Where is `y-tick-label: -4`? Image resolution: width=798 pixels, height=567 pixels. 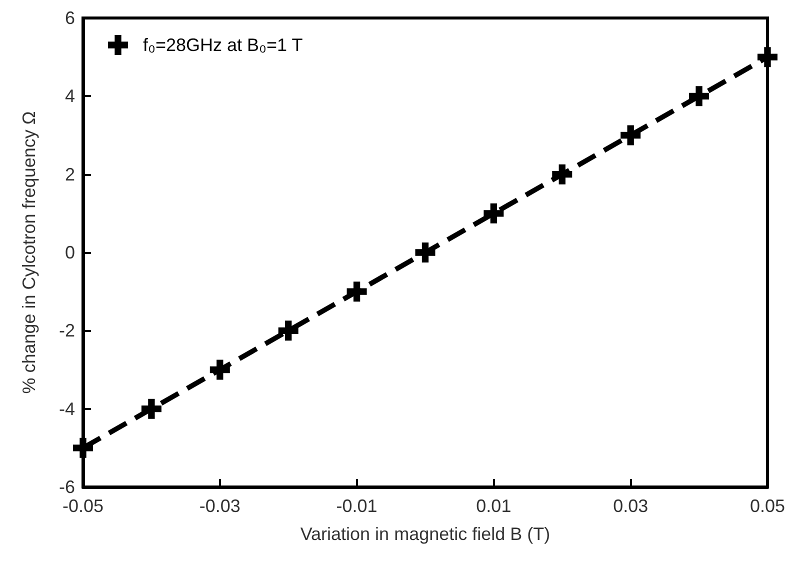 y-tick-label: -4 is located at coordinates (66, 408).